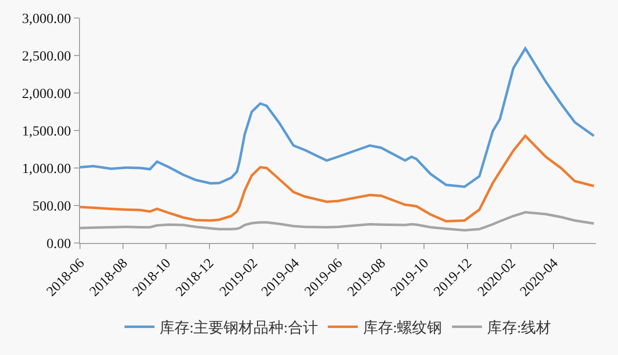 This screenshot has width=618, height=355. Describe the element at coordinates (47, 94) in the screenshot. I see `y-tick-label: 2,000.00` at that location.